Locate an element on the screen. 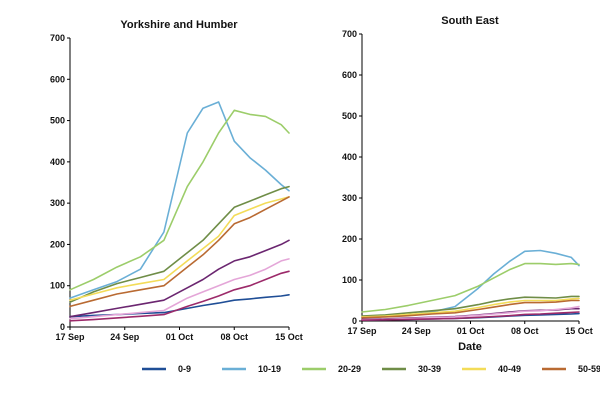 The height and width of the screenshot is (405, 600). legend-label: 10-19 is located at coordinates (269, 369).